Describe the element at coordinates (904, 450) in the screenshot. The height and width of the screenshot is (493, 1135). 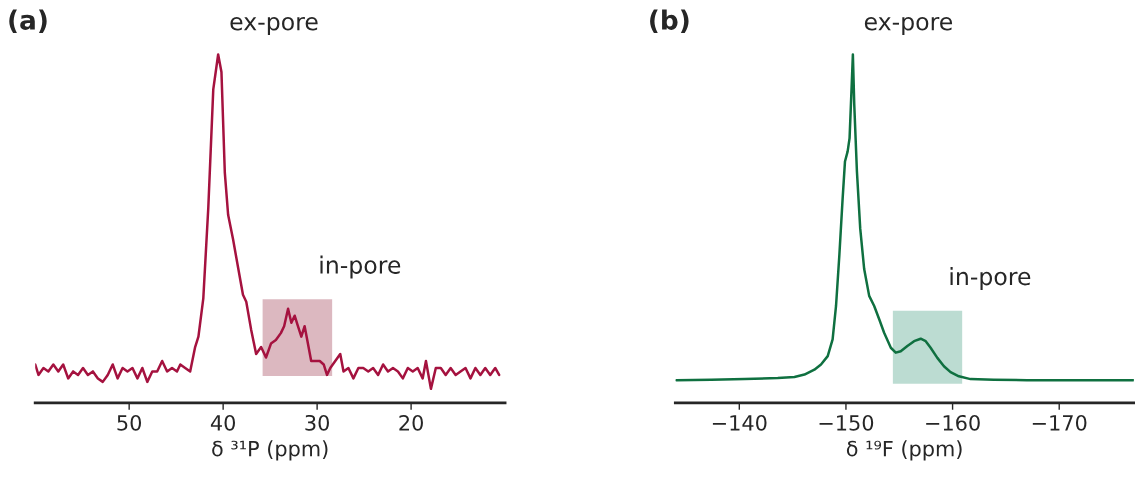
I see `x-axis-title: δ ¹⁹F (ppm)` at that location.